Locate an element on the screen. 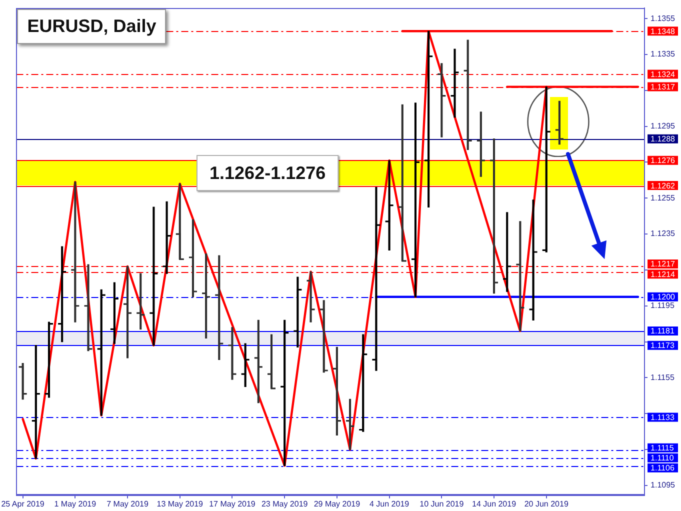  x-tick-label: 14 Jun 2019 is located at coordinates (494, 503).